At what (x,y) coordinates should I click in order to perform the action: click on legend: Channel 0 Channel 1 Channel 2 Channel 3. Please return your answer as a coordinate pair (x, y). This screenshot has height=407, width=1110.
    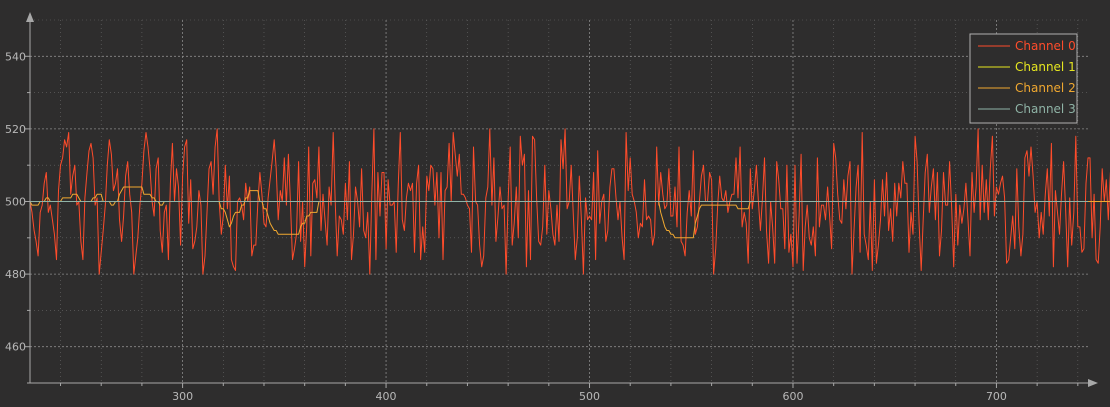
    Looking at the image, I should click on (1023, 78).